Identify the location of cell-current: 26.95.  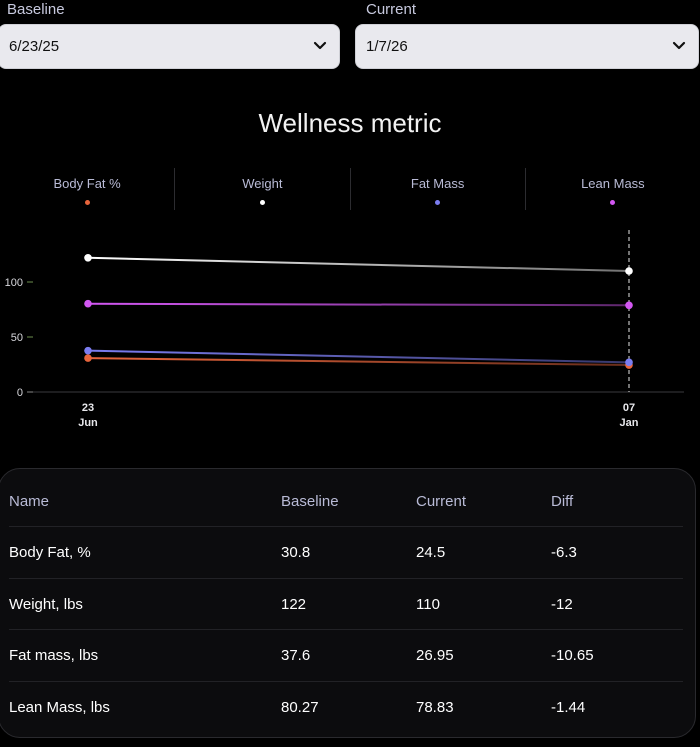
(435, 655).